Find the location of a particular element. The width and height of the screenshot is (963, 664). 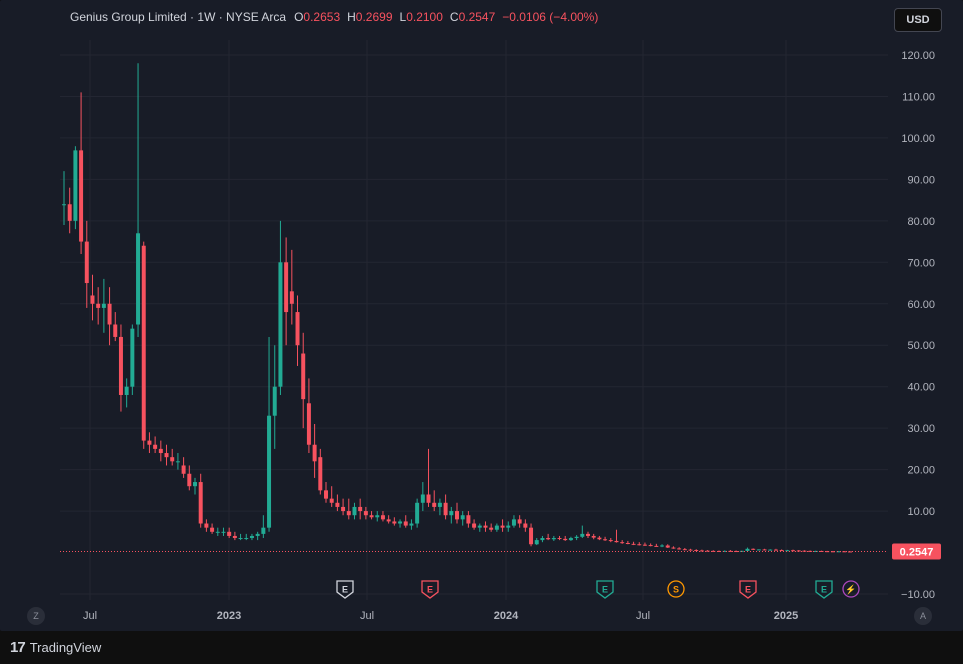

tradingview-logo: 17 TradingView is located at coordinates (55, 647).